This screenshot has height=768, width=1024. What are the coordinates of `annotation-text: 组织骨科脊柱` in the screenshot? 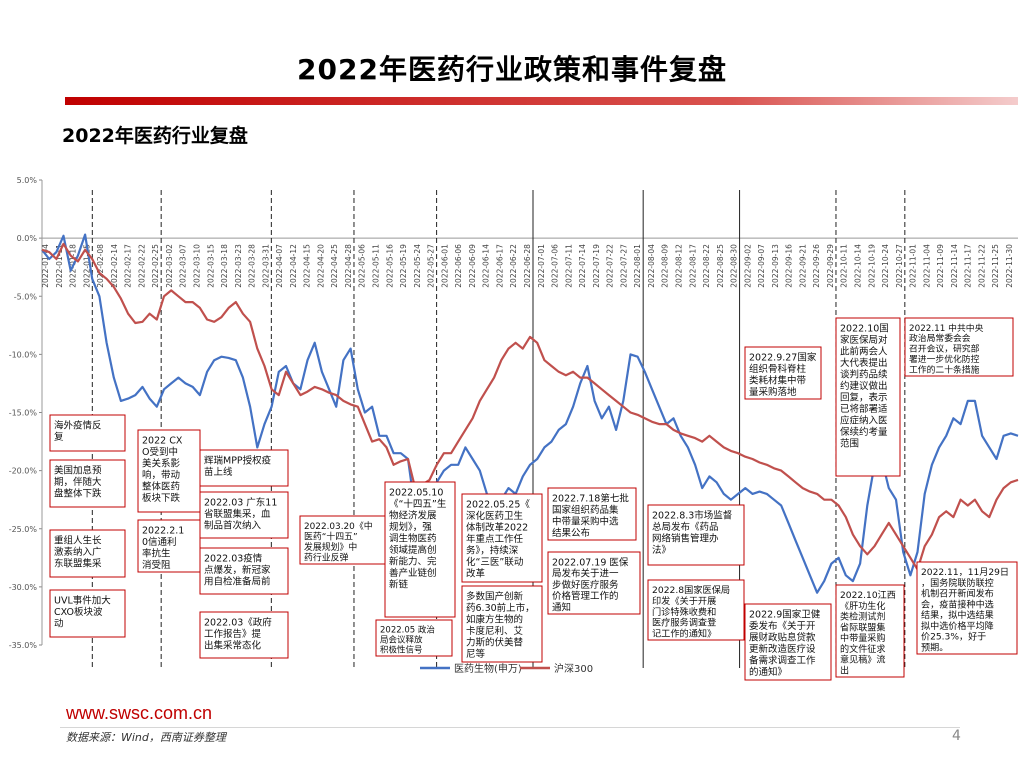 It's located at (778, 369).